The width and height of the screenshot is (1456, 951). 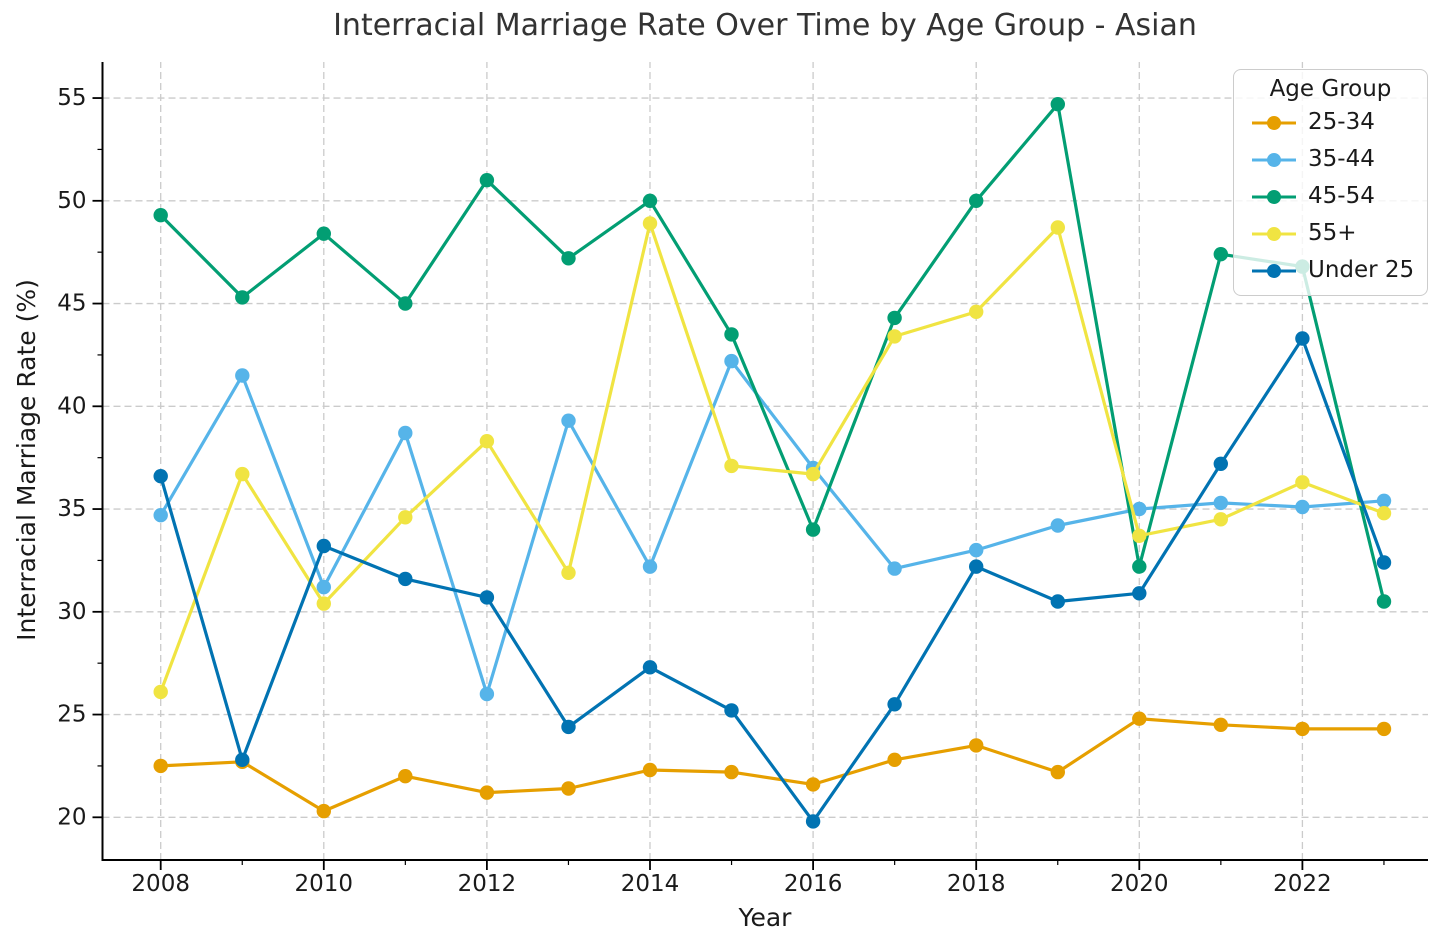 What do you see at coordinates (324, 884) in the screenshot?
I see `x-tick-label: 2010` at bounding box center [324, 884].